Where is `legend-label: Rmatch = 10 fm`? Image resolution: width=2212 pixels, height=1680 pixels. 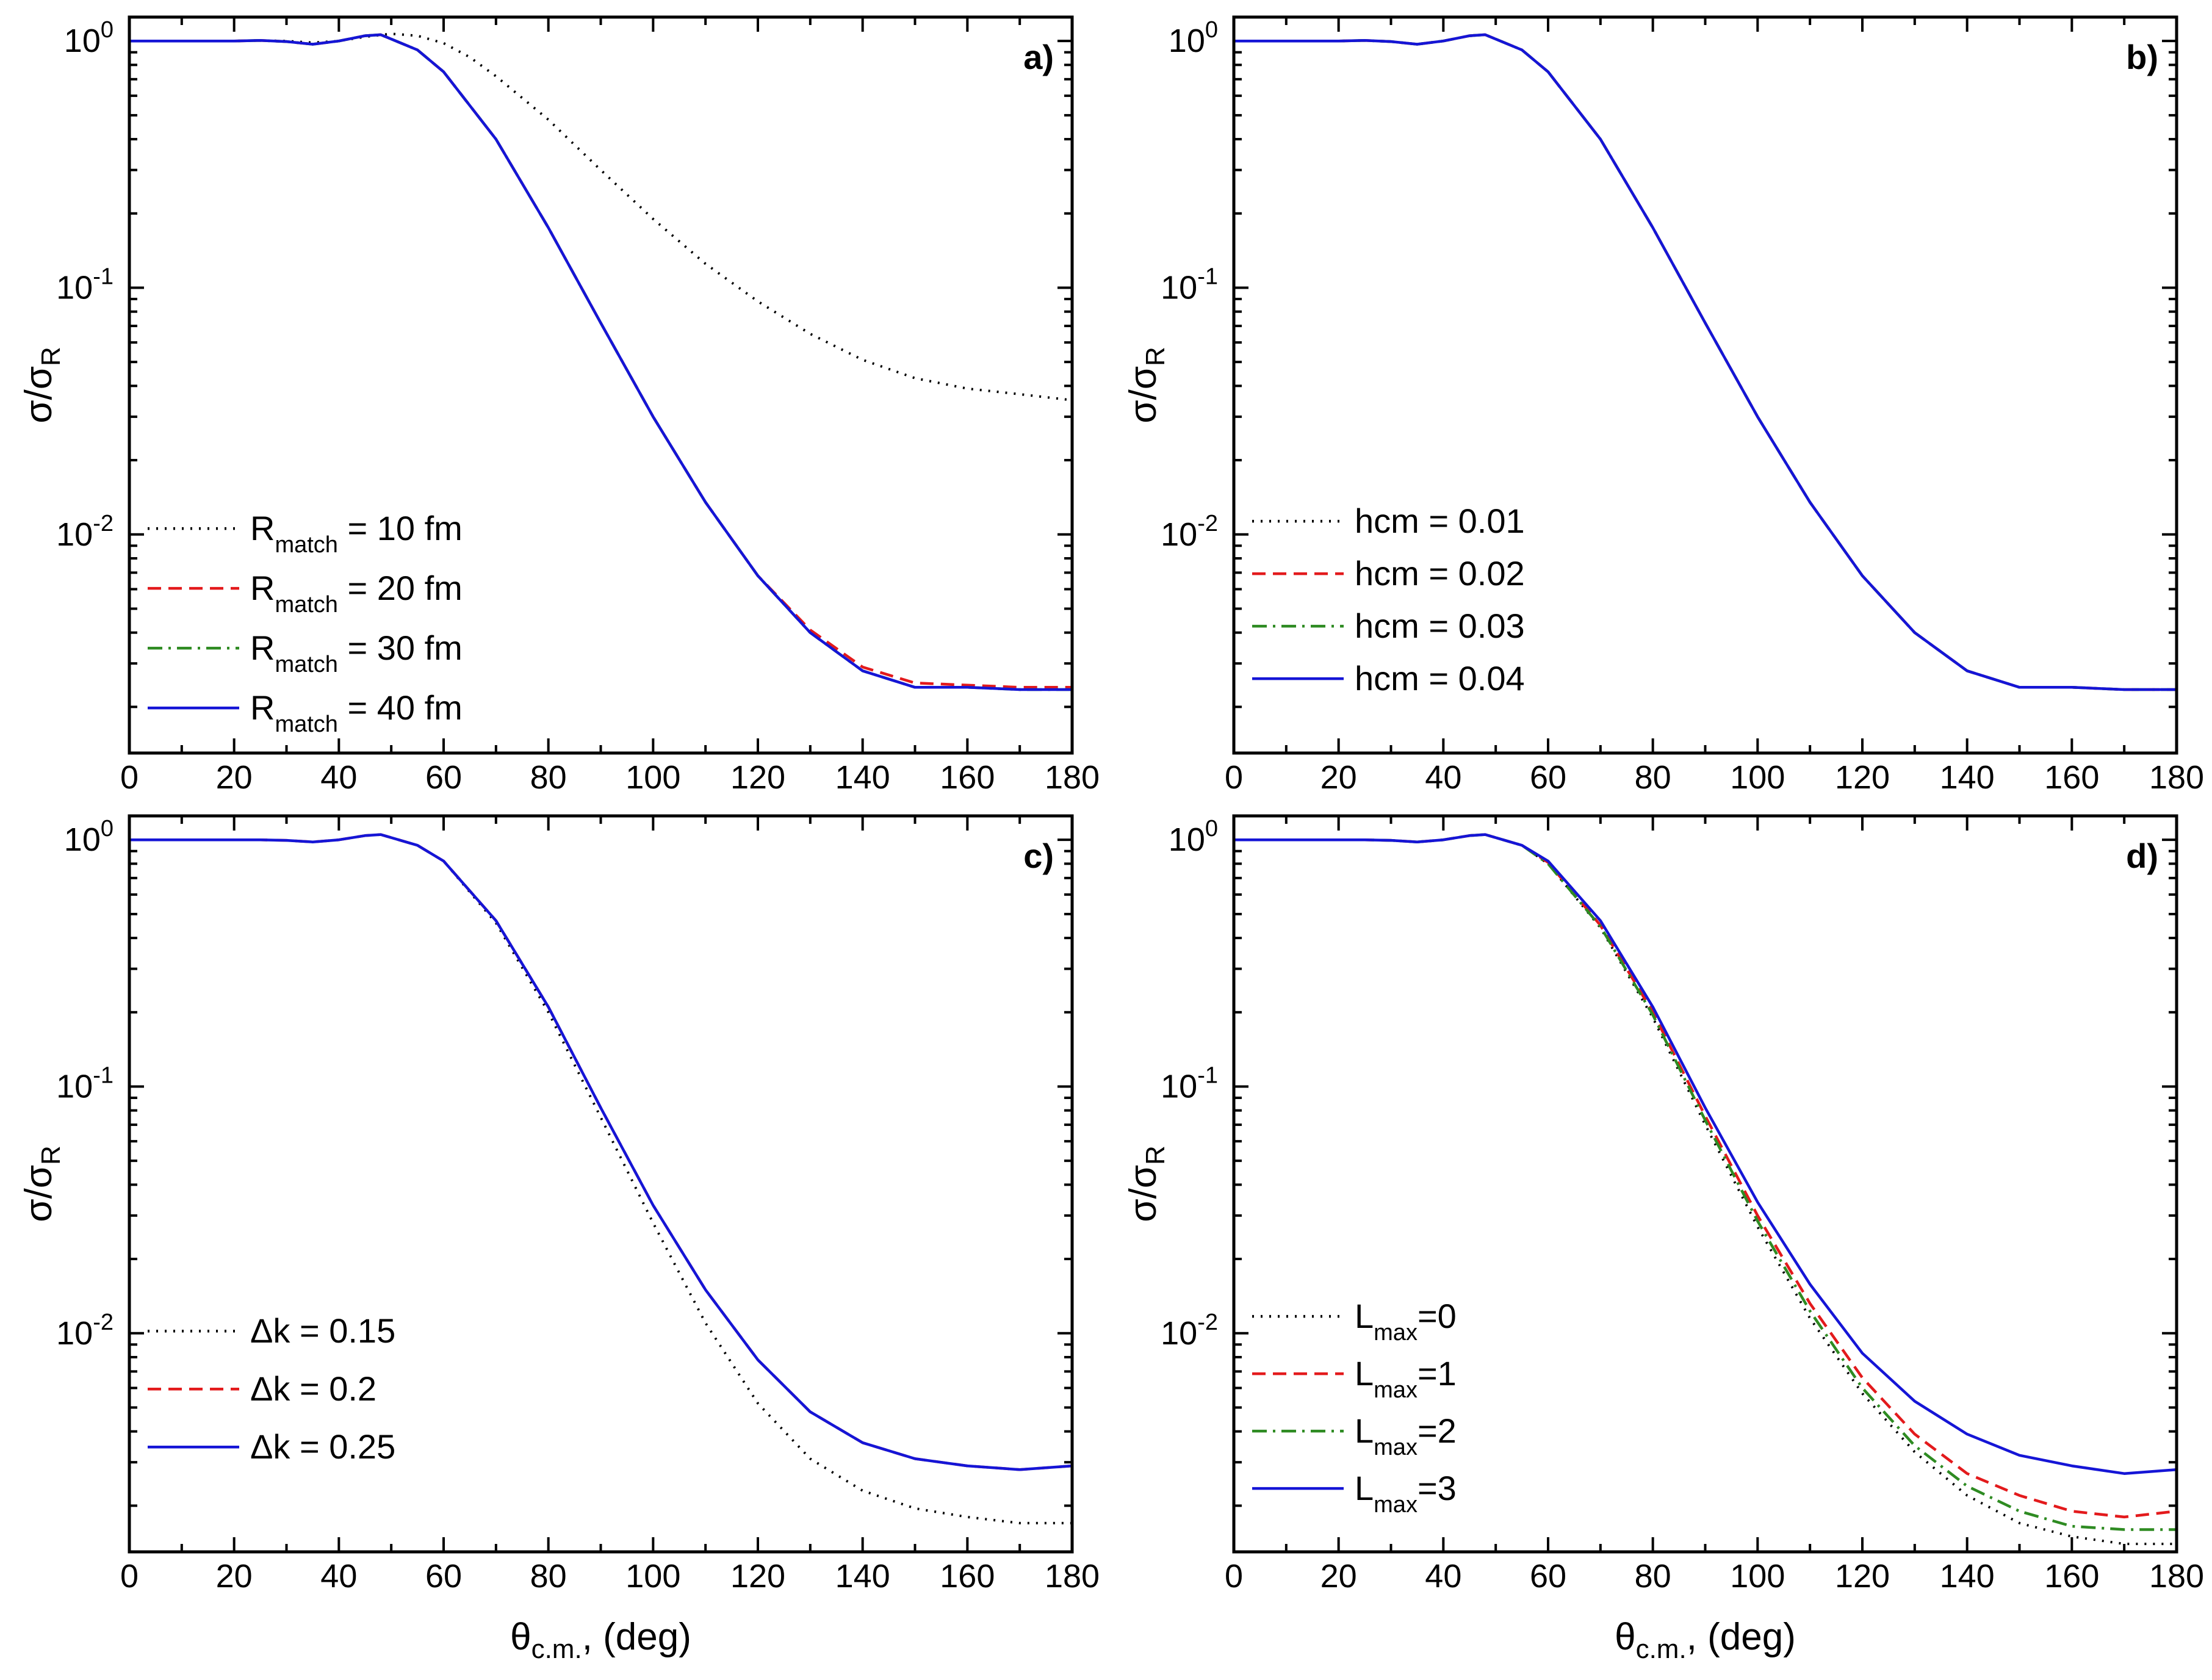 legend-label: Rmatch = 10 fm is located at coordinates (356, 533).